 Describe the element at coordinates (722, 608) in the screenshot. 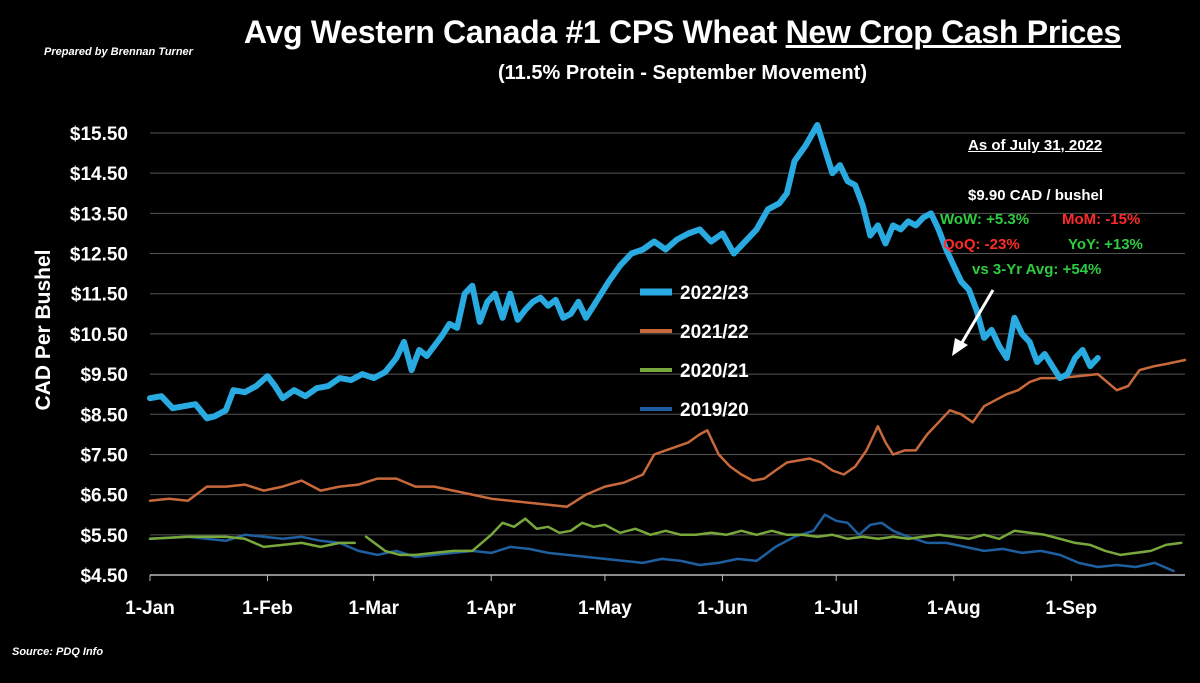

I see `x-tick-label: 1-Jun` at that location.